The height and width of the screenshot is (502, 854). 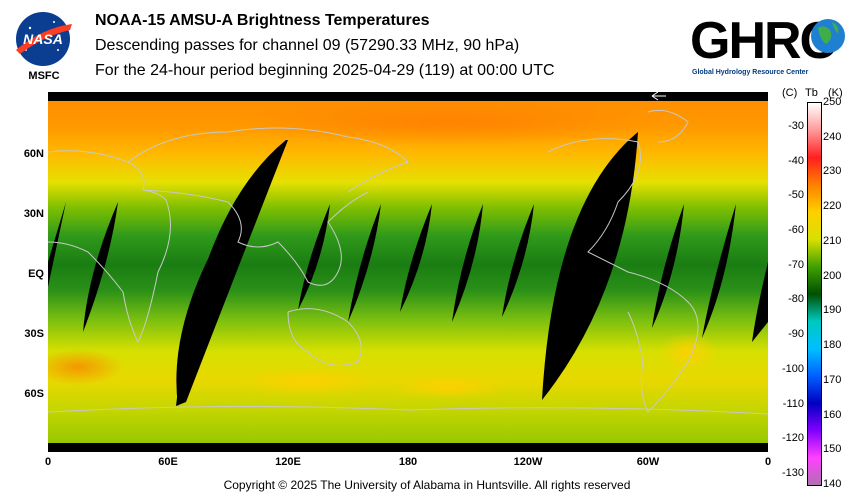 I want to click on colorbar-kelvin-tick: 170, so click(x=832, y=379).